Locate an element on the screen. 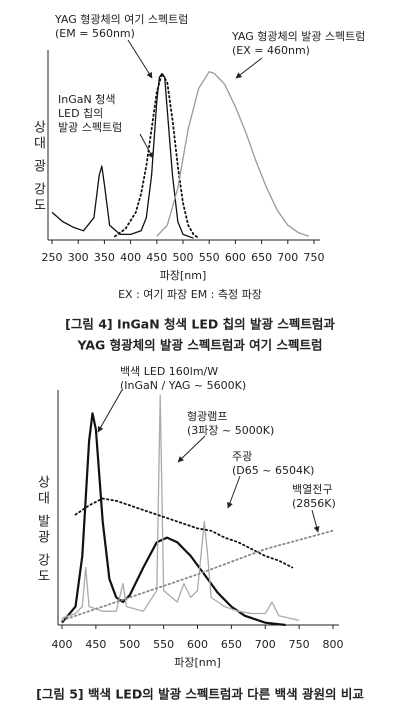 This screenshot has width=400, height=714. annotation: 백색 LED 160lm/W is located at coordinates (169, 371).